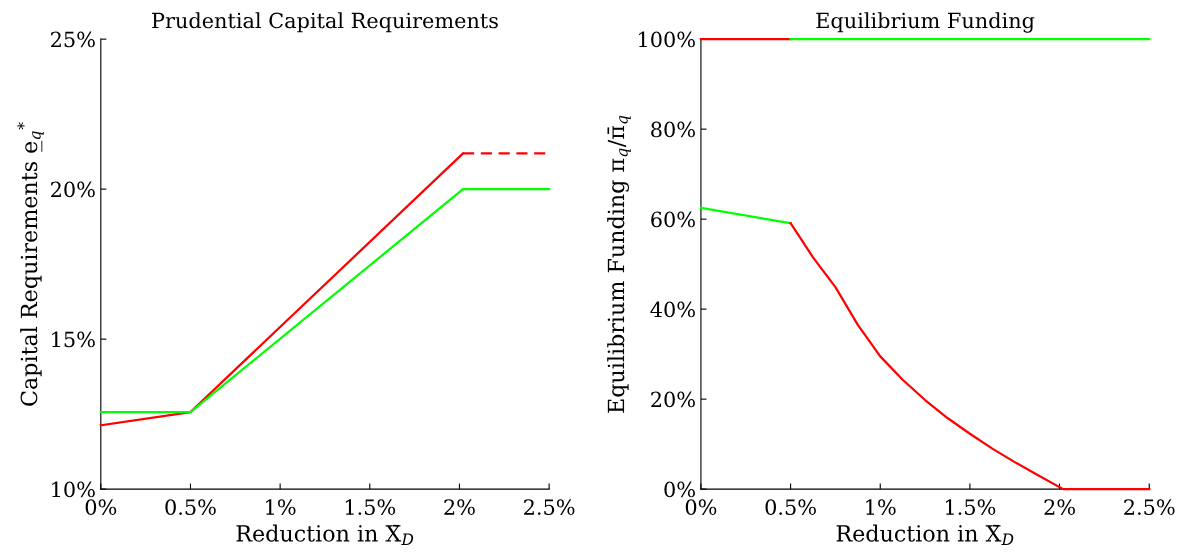 This screenshot has height=559, width=1186. What do you see at coordinates (925, 22) in the screenshot?
I see `chart-title: Equilibrium Funding` at bounding box center [925, 22].